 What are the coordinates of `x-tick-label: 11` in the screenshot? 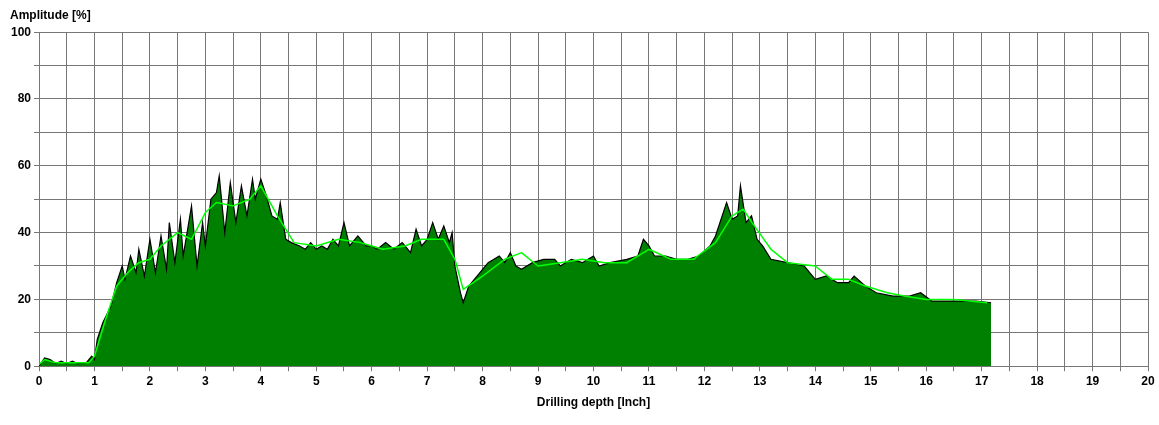 It's located at (649, 380).